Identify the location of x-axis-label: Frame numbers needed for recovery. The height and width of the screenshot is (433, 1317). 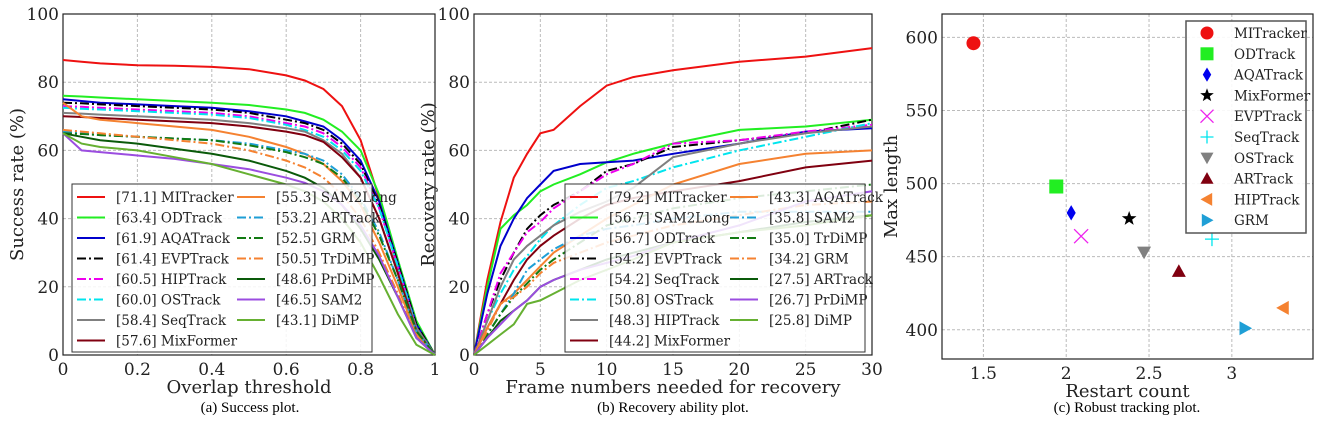
(673, 387).